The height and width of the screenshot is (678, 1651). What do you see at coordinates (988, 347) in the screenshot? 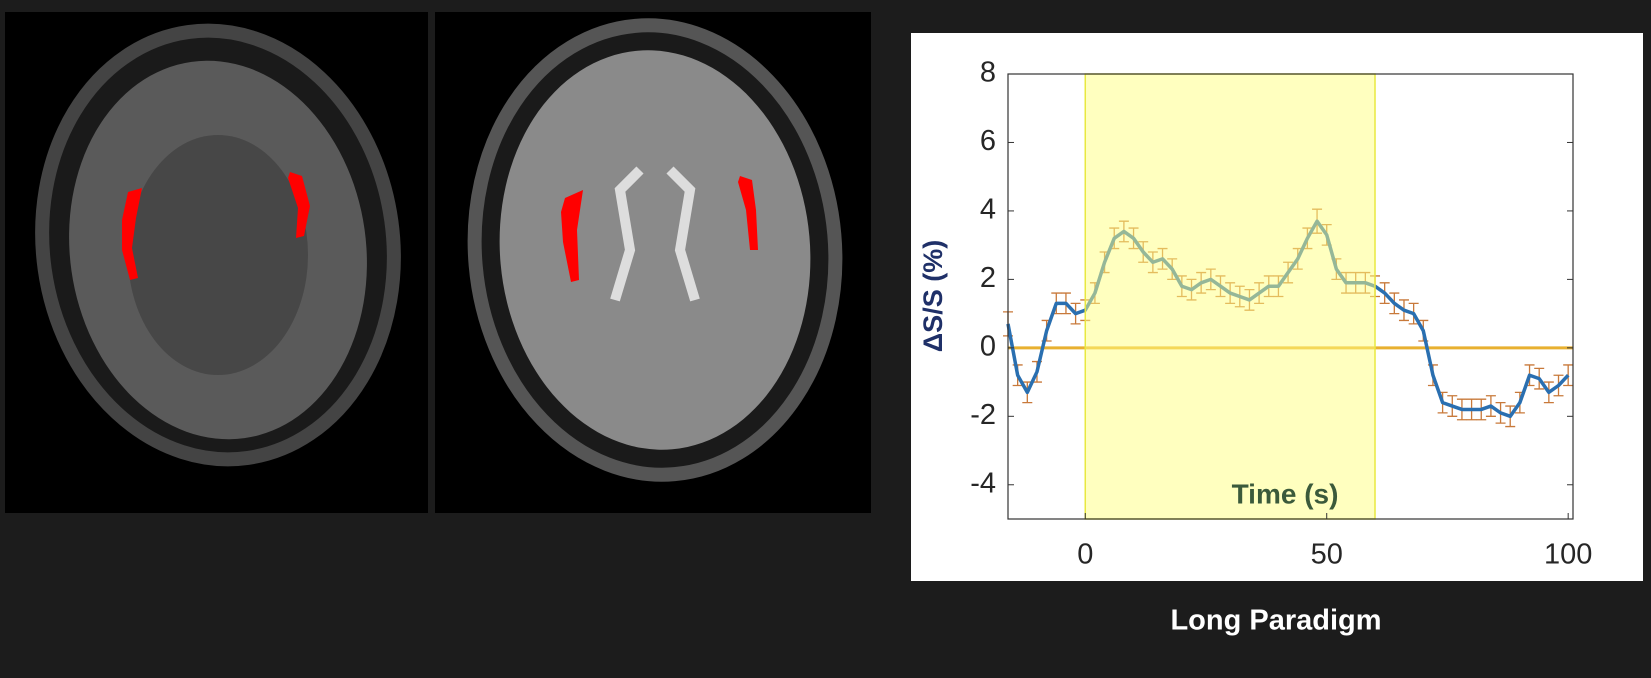
I see `y-tick-label: 0` at bounding box center [988, 347].